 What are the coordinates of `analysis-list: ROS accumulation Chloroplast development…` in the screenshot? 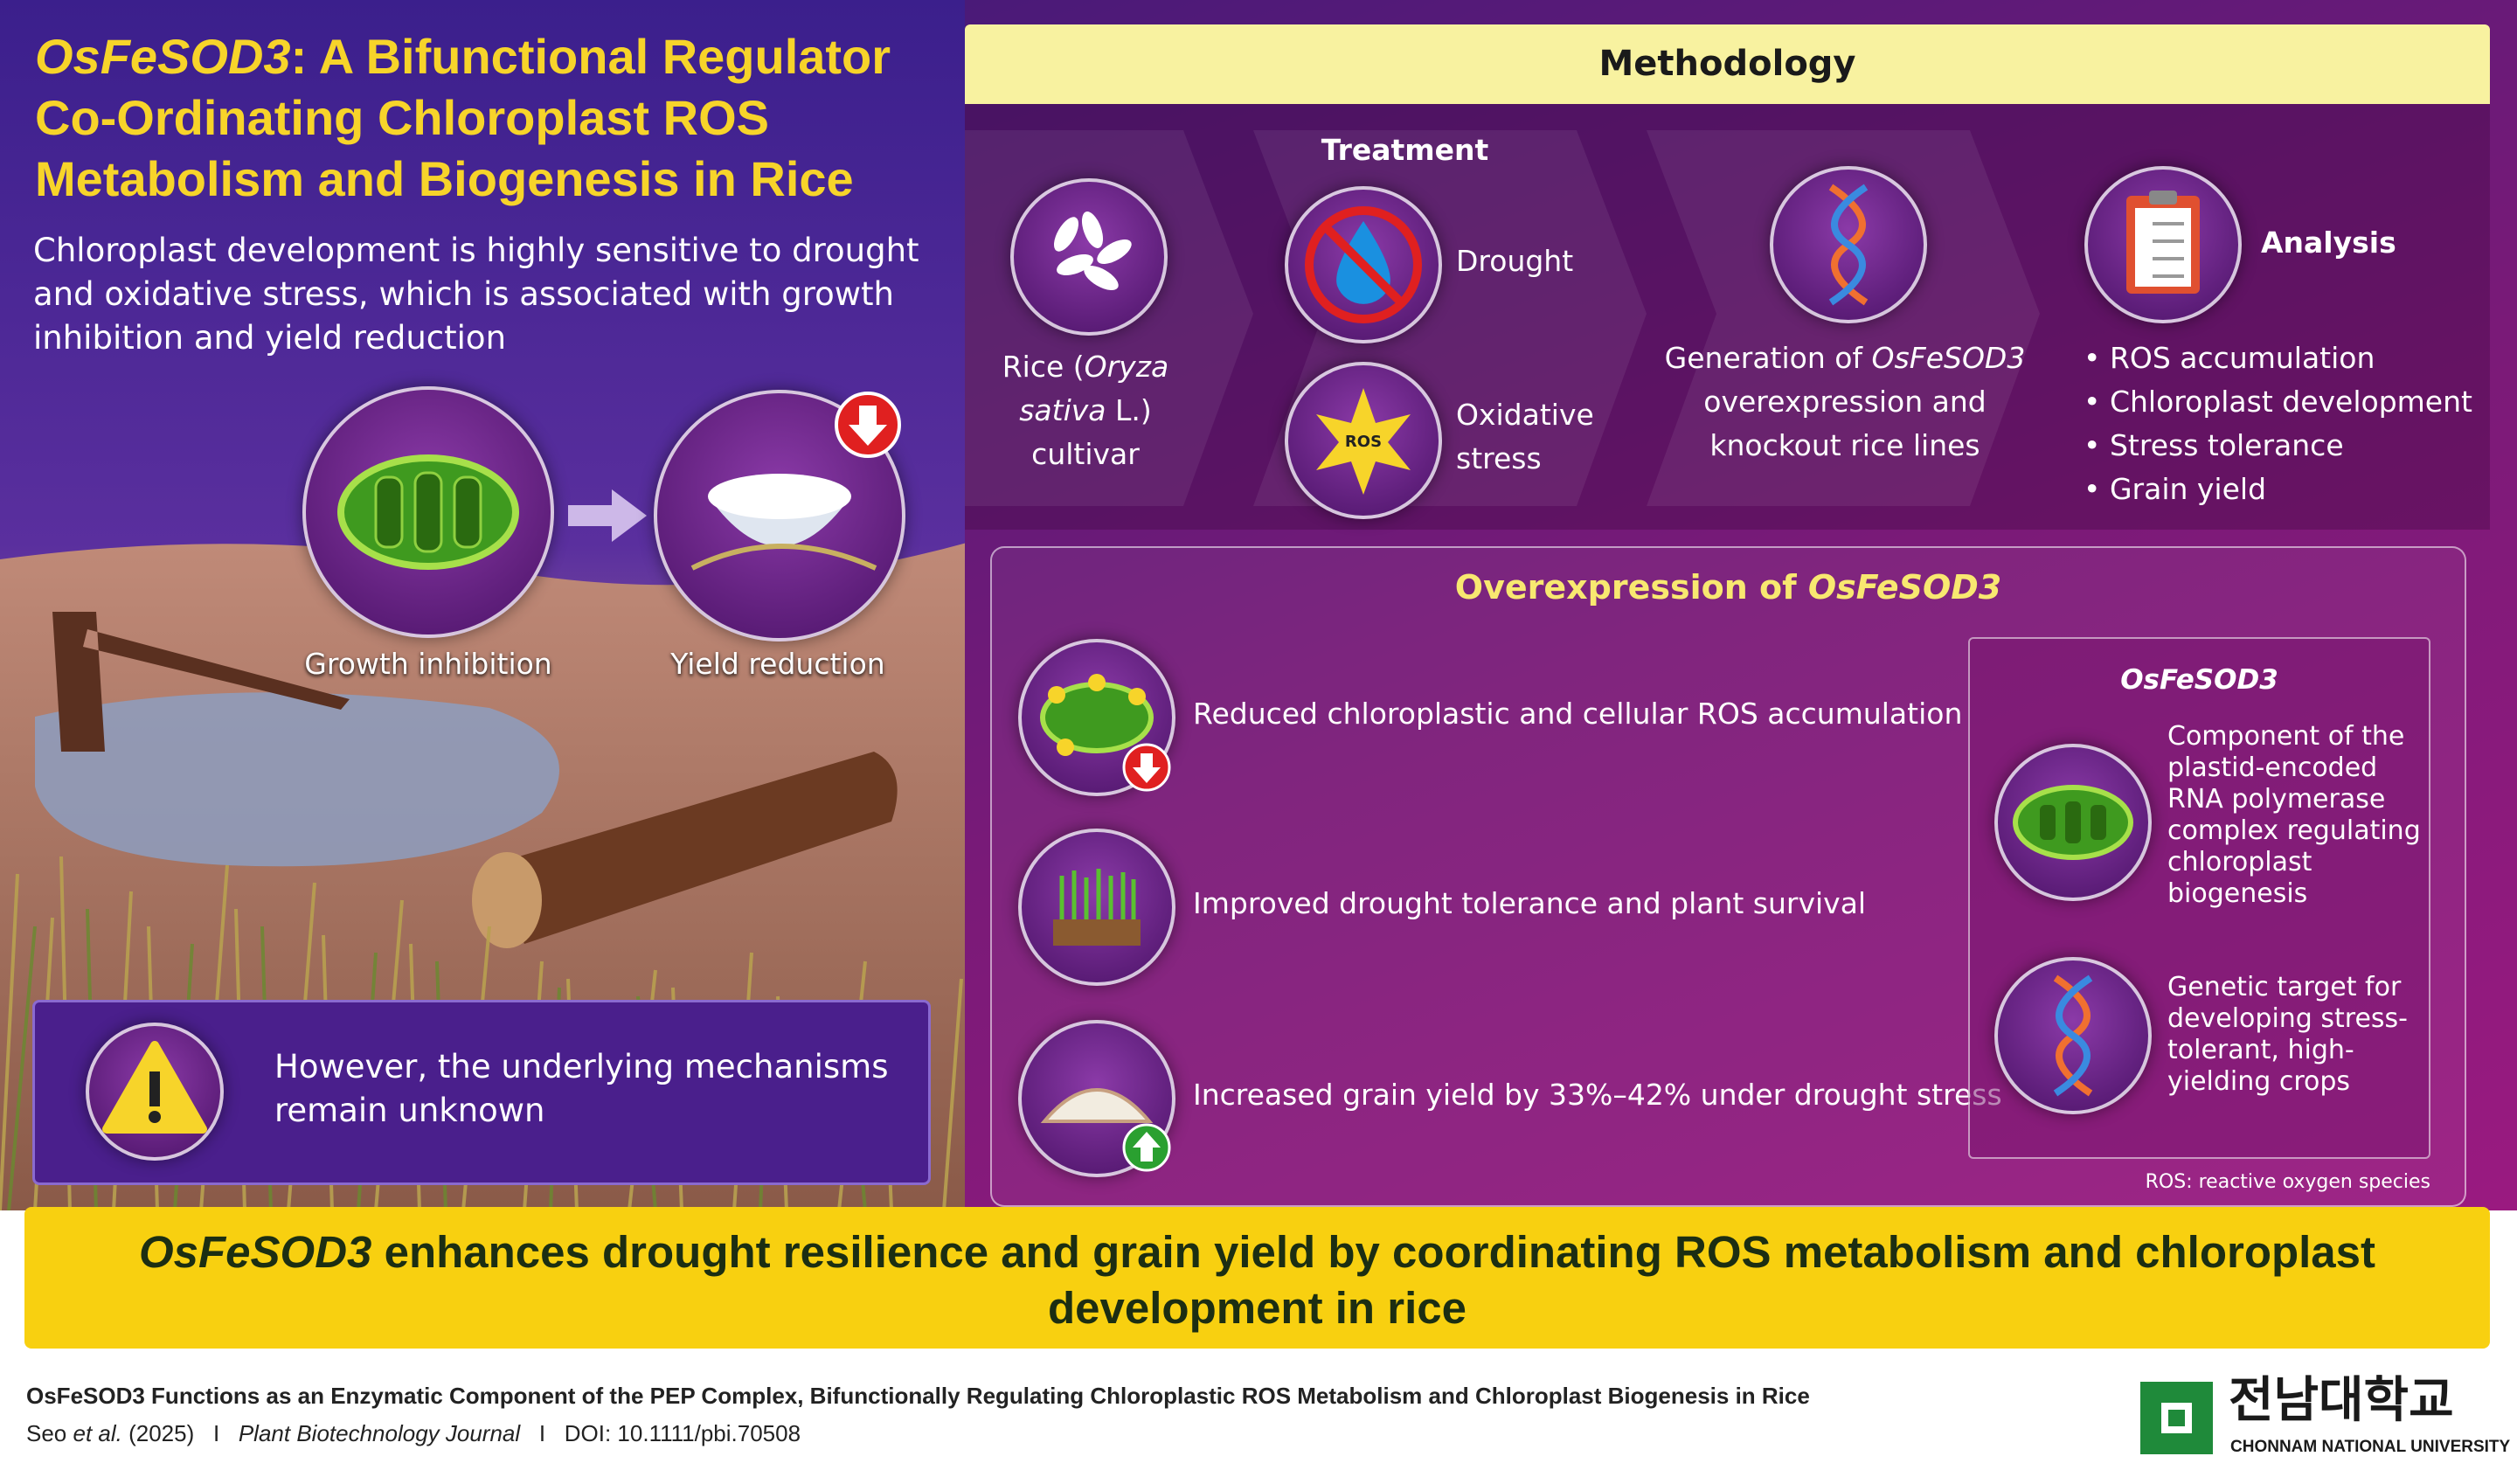 It's located at (2278, 423).